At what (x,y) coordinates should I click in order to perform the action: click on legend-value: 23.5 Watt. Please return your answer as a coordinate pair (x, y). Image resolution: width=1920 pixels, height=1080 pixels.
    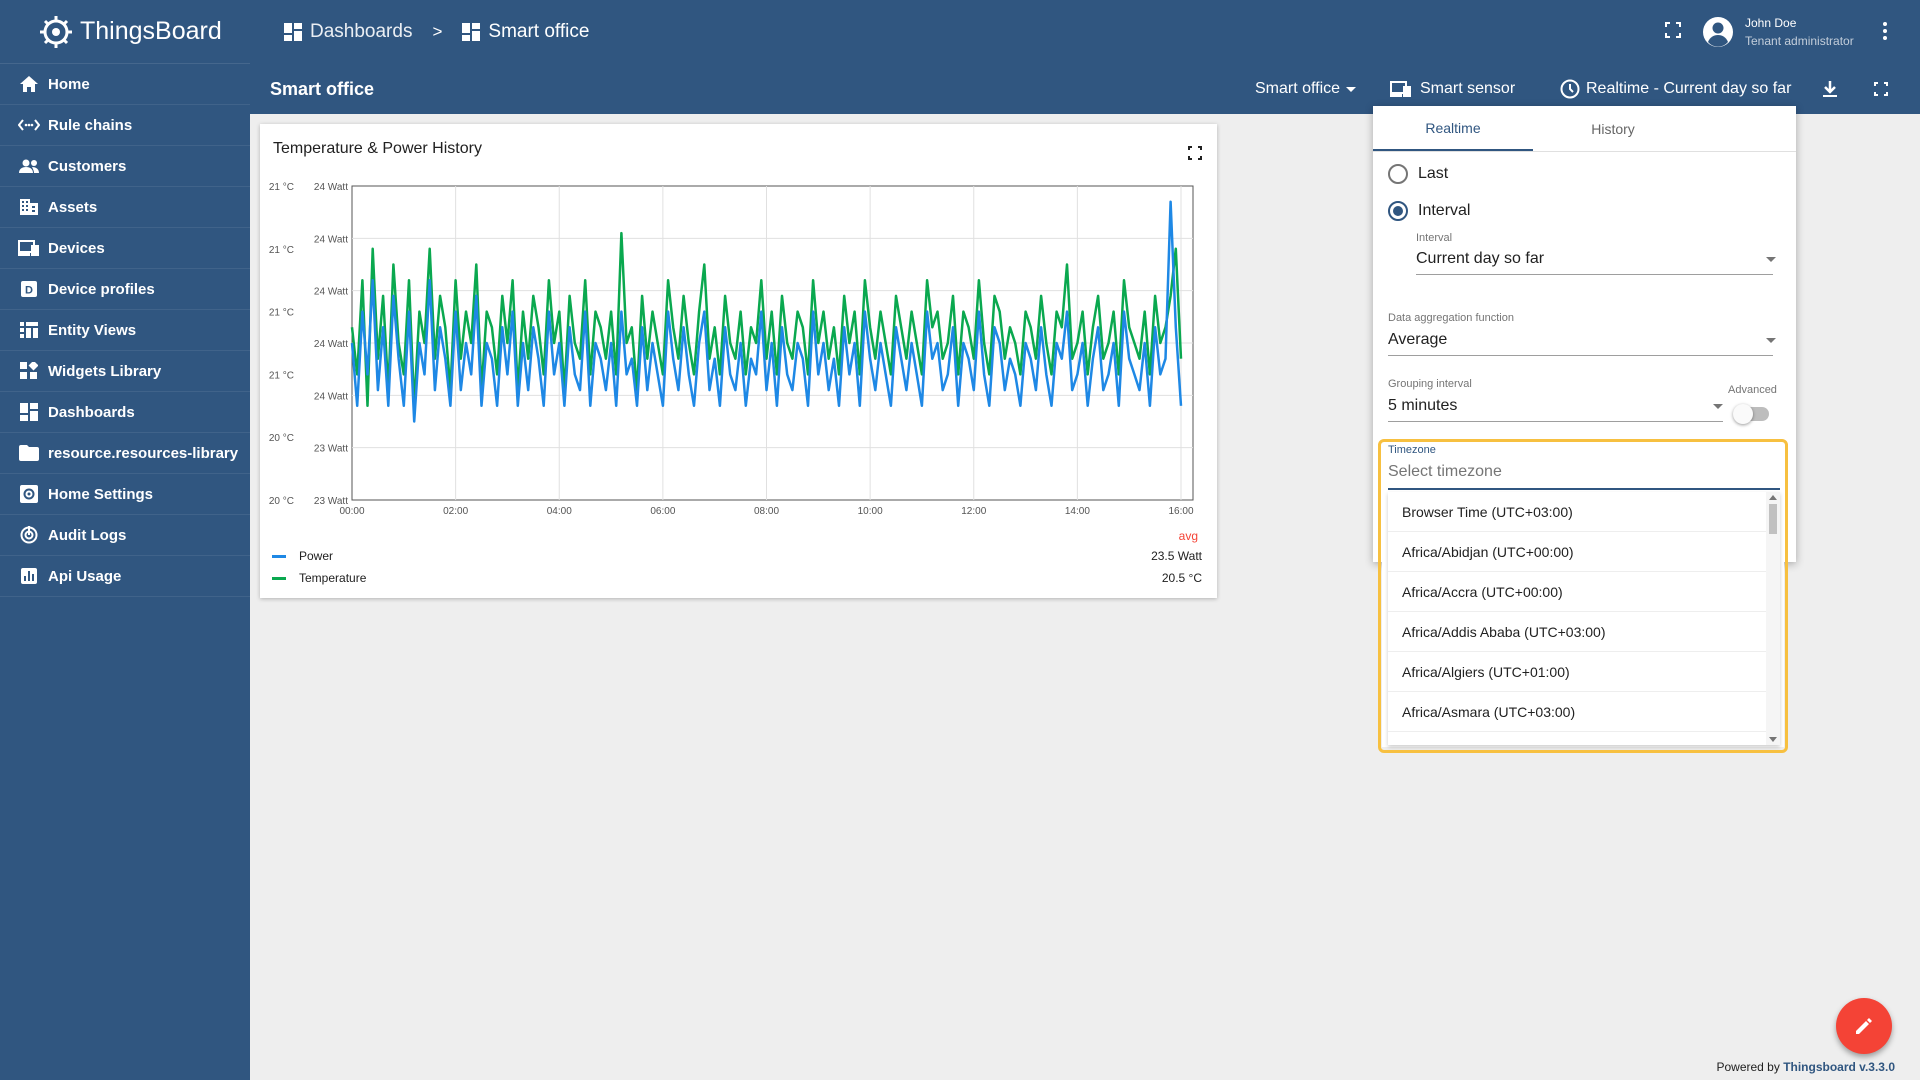
    Looking at the image, I should click on (1176, 556).